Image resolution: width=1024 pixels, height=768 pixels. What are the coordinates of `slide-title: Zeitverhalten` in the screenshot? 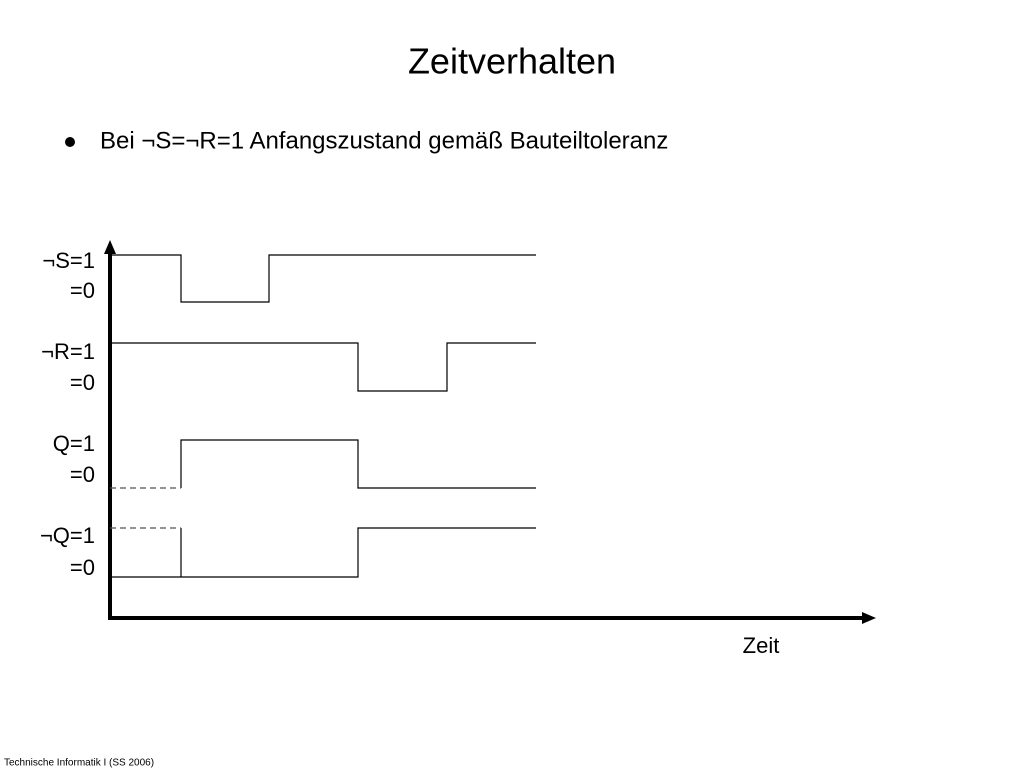 It's located at (512, 61).